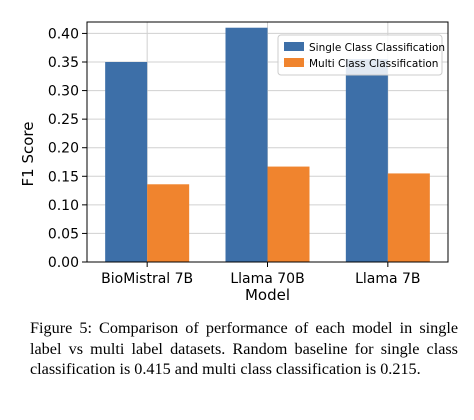  I want to click on x-tick-label: BioMistral 7B, so click(147, 279).